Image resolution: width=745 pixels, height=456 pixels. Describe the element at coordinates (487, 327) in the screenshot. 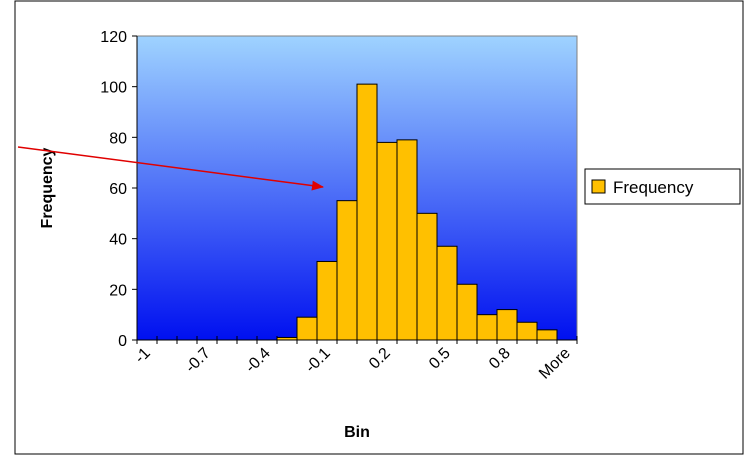

I see `bar-0.7` at that location.